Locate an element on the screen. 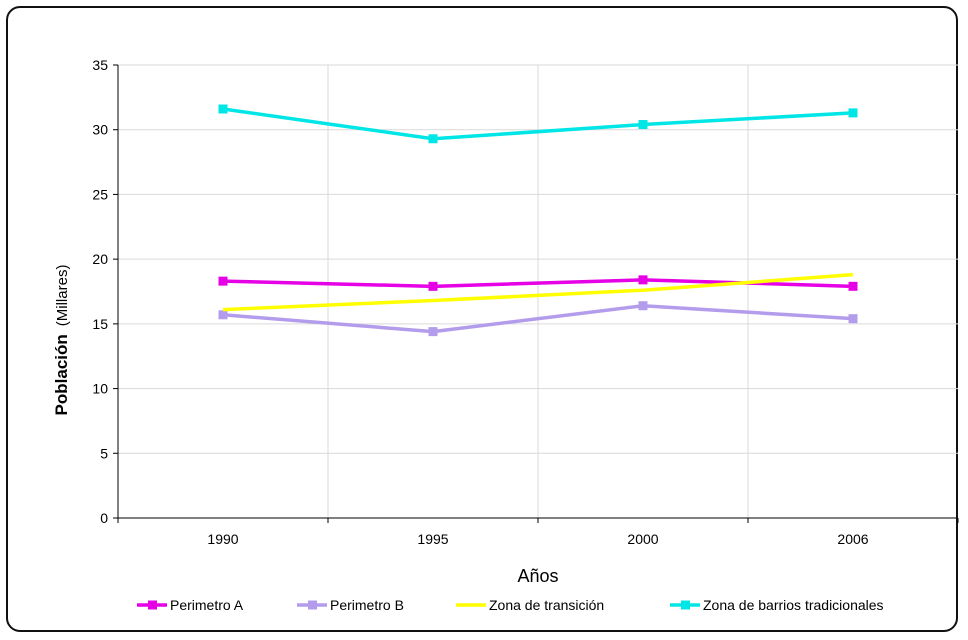 This screenshot has width=968, height=640. y-tick-label: 30 is located at coordinates (100, 130).